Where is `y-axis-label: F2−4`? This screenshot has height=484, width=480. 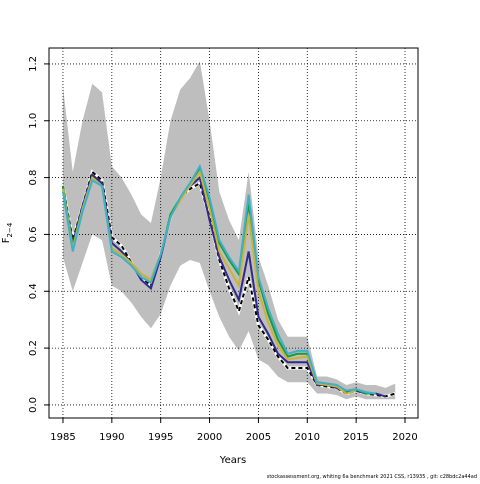
y-axis-label: F2−4 is located at coordinates (7, 232).